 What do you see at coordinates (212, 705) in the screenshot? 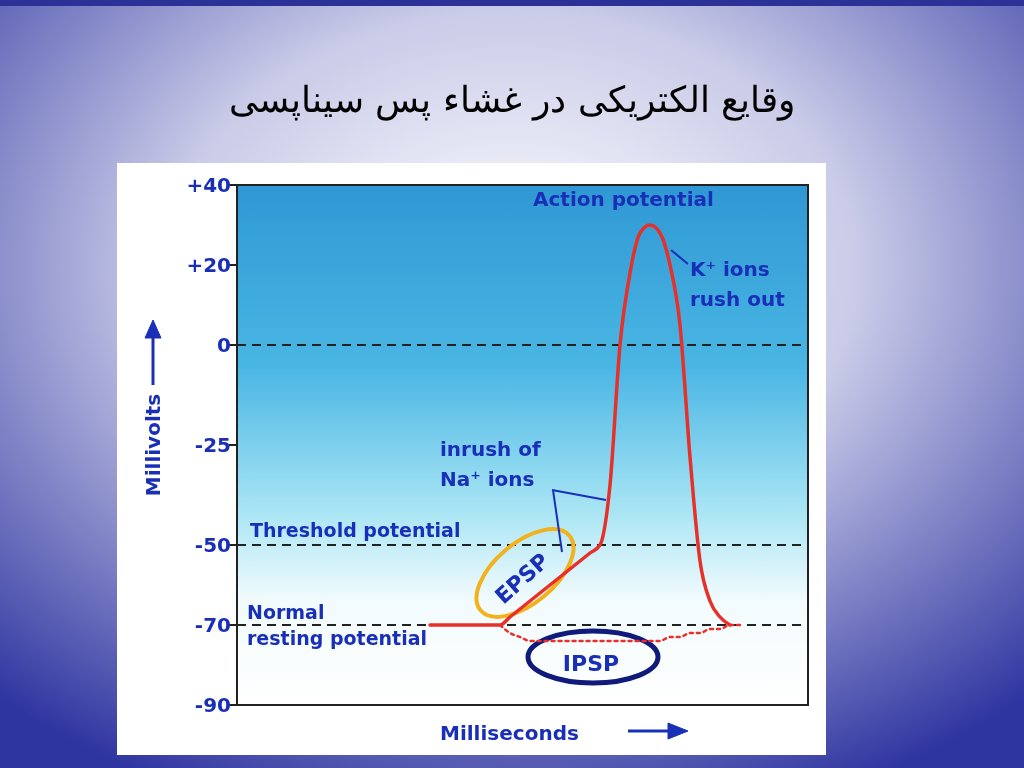
I see `y-tick-label: -90` at bounding box center [212, 705].